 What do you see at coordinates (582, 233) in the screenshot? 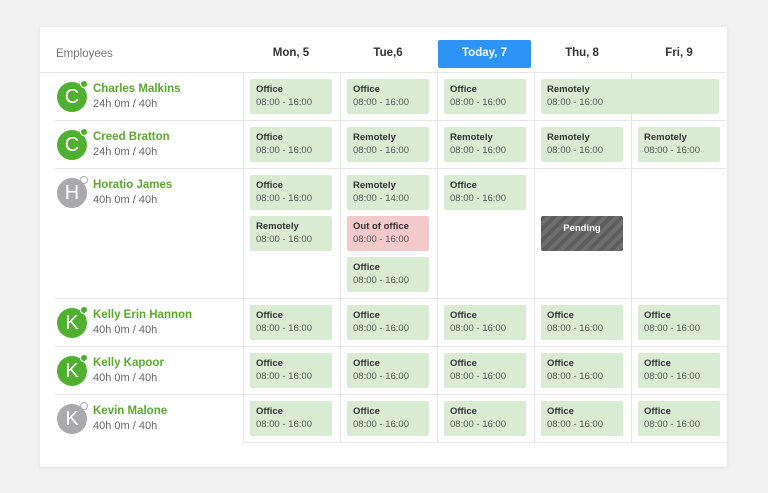
I see `pending-shift: Pending` at bounding box center [582, 233].